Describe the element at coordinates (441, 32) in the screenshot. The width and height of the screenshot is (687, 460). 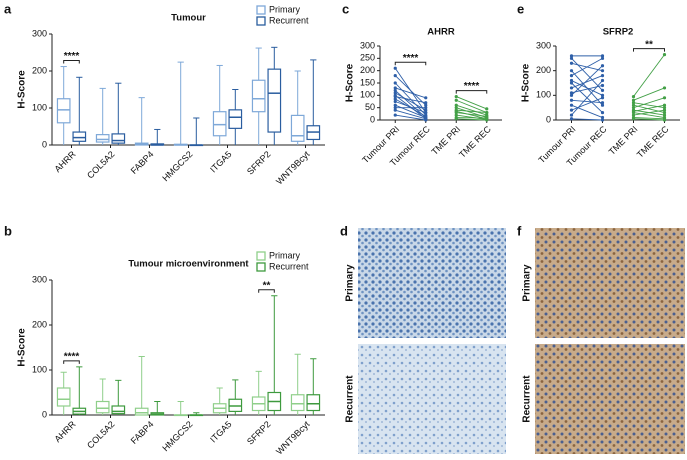
I see `chart-title: AHRR` at that location.